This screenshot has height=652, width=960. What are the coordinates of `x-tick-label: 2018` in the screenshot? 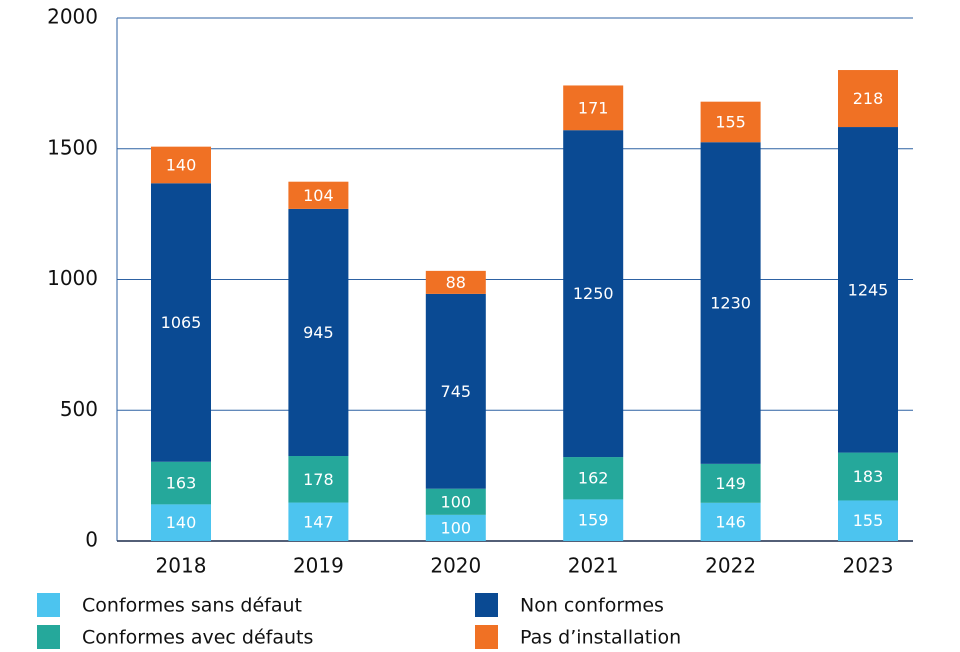 It's located at (181, 566).